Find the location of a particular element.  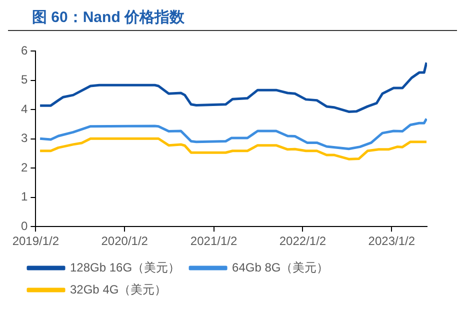

x-tick-label: 2021/1/2 is located at coordinates (214, 241).